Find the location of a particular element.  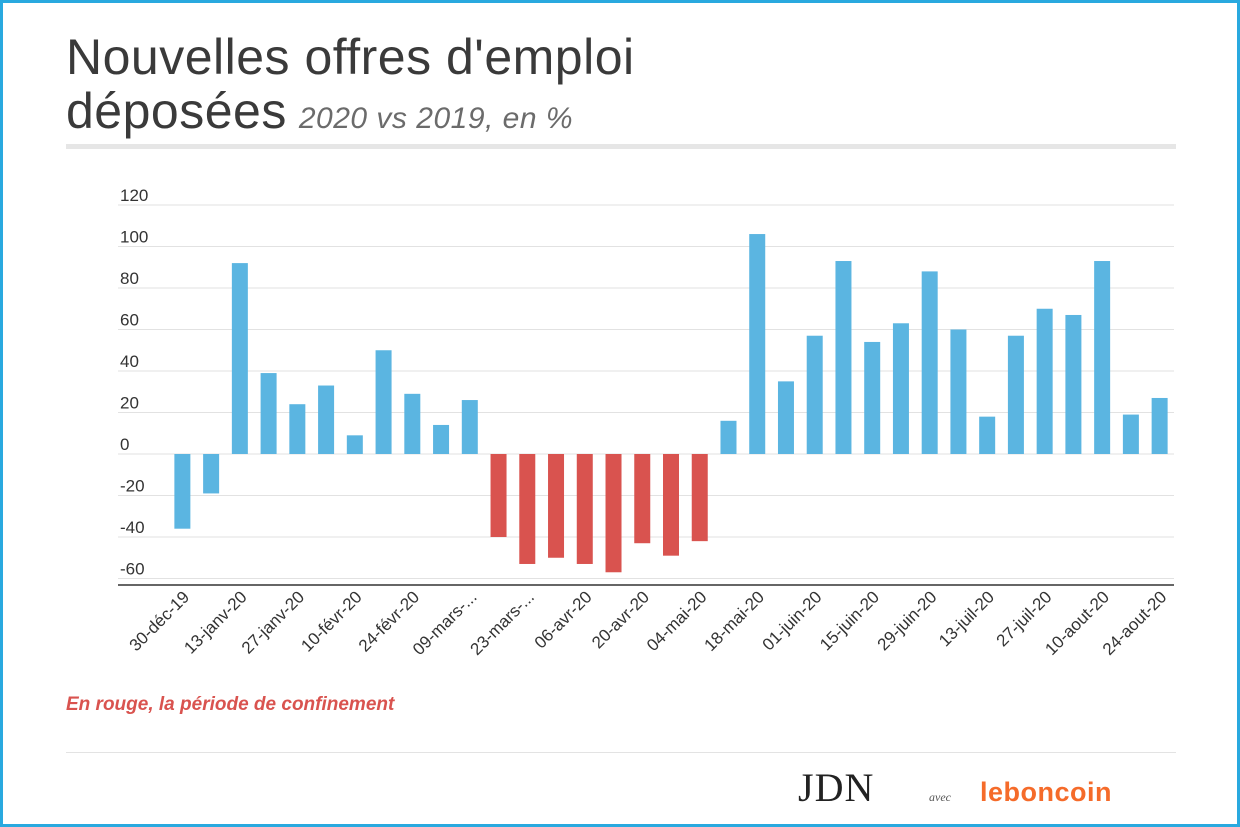

chart-title-line1: Nouvelles offres d'emploi is located at coordinates (350, 57).